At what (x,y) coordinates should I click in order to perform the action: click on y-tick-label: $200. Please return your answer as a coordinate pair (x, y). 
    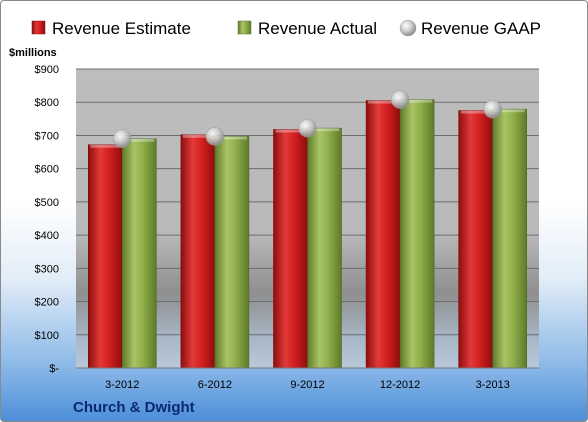
    Looking at the image, I should click on (47, 303).